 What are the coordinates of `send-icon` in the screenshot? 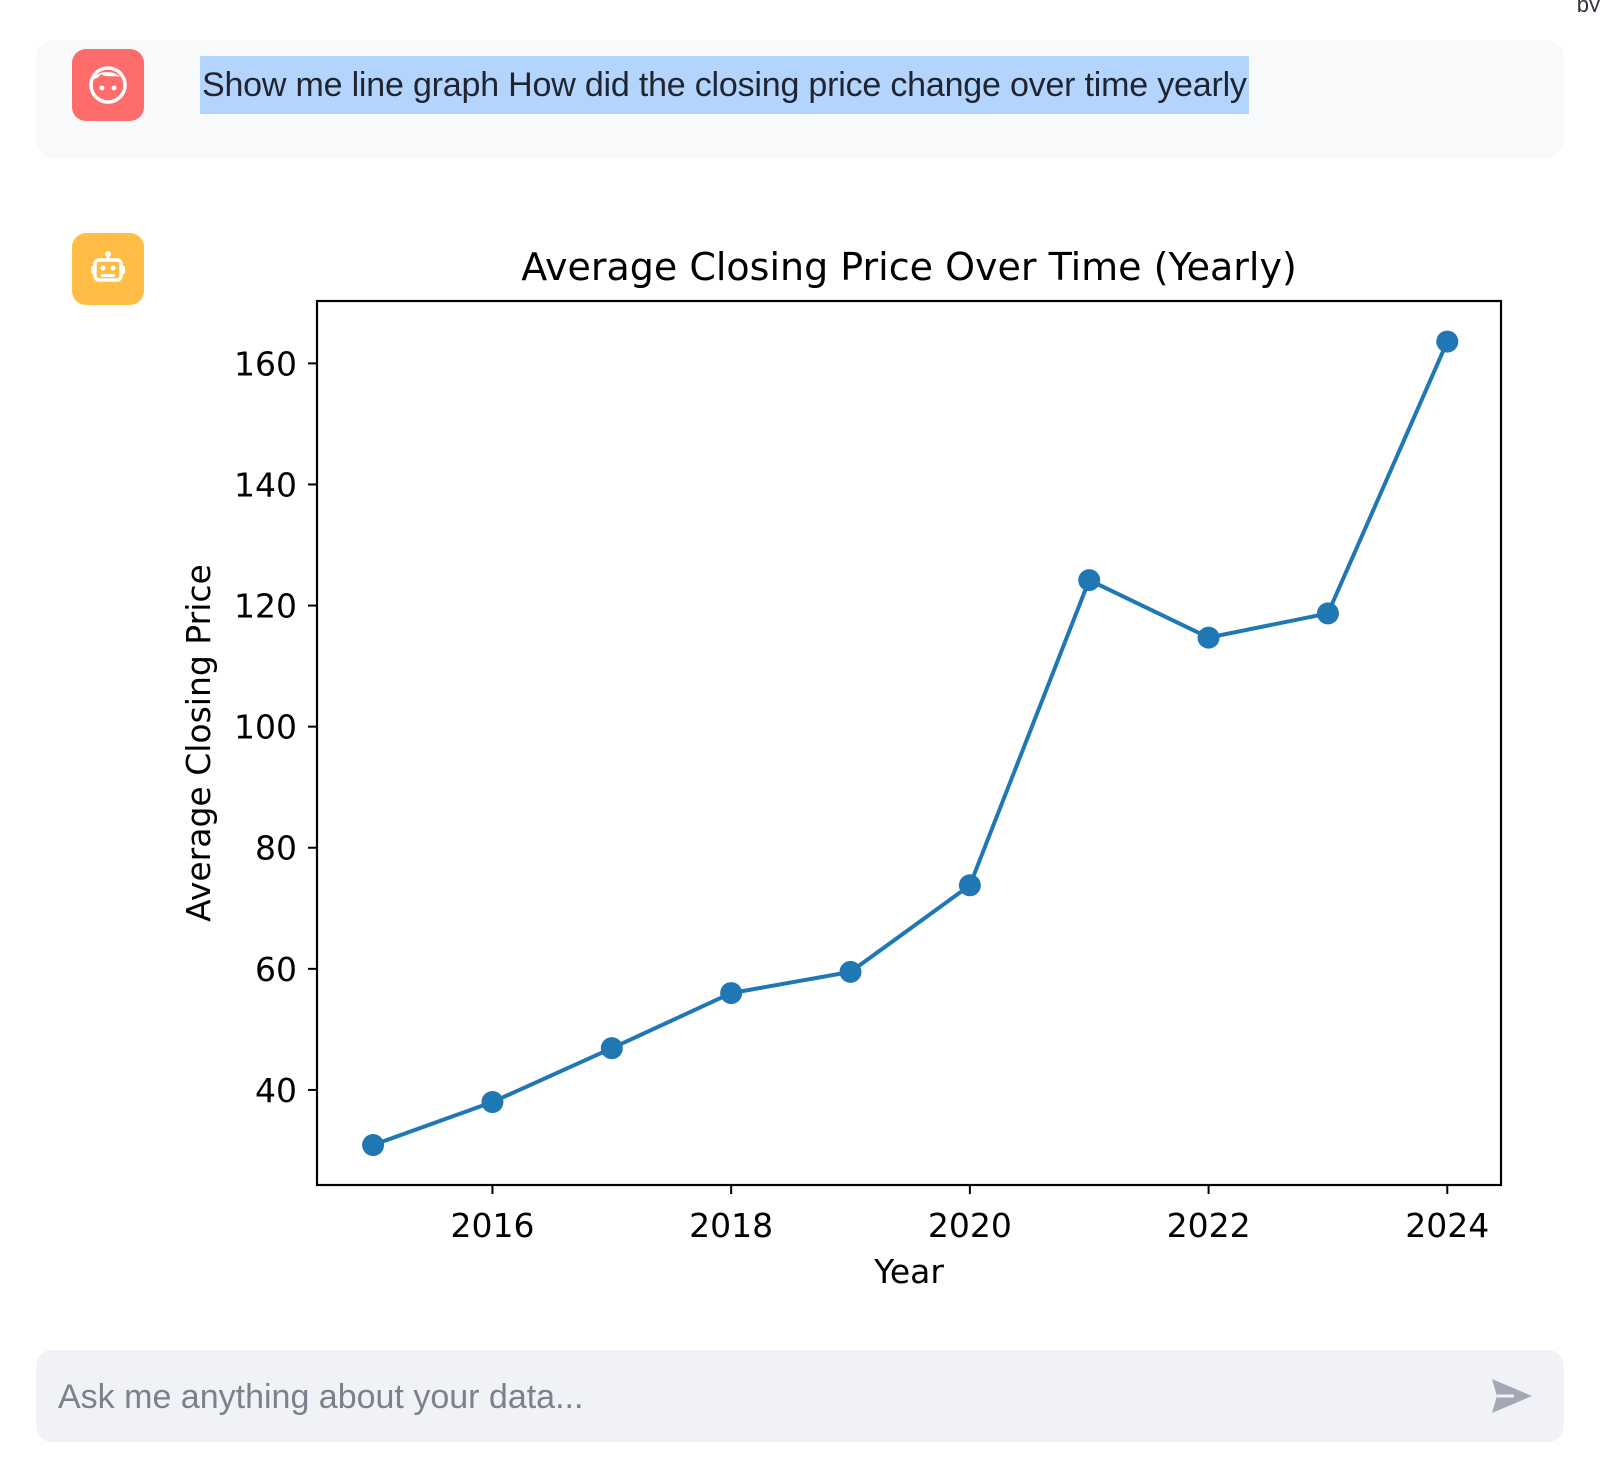 It's located at (1512, 1396).